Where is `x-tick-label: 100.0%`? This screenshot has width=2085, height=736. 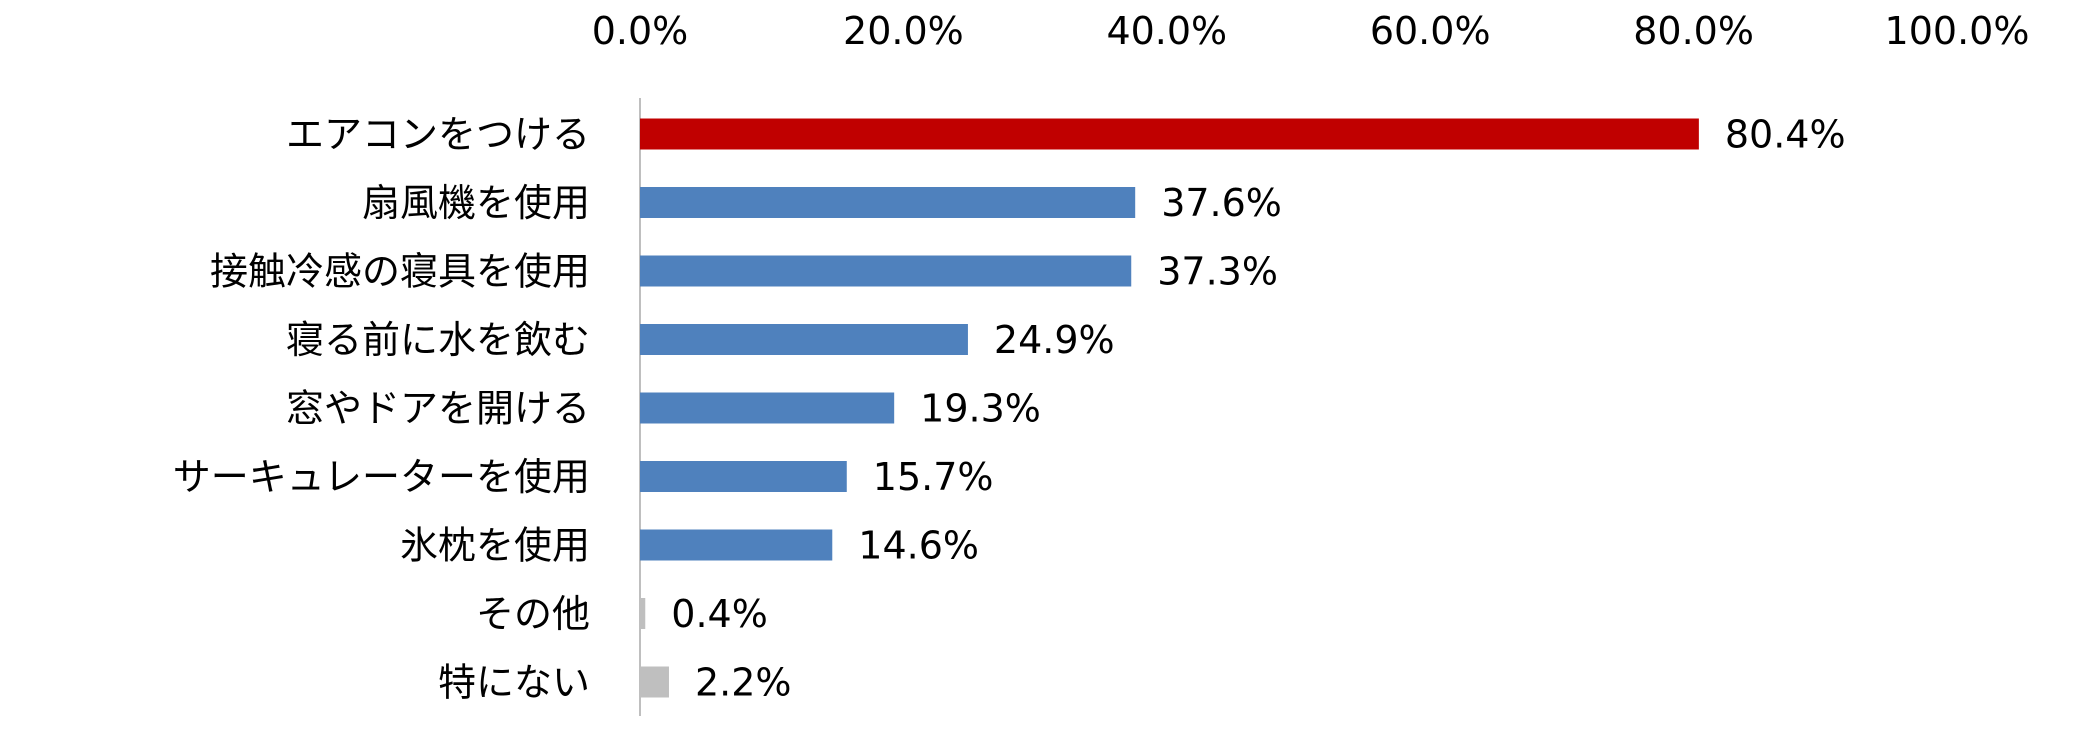
x-tick-label: 100.0% is located at coordinates (1957, 31).